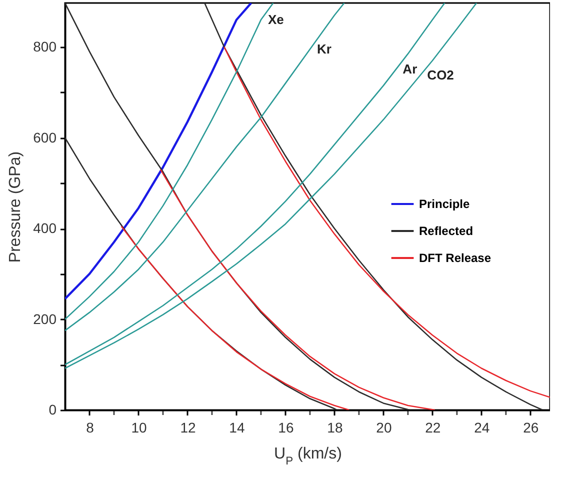 The height and width of the screenshot is (479, 574). What do you see at coordinates (52, 410) in the screenshot?
I see `y-tick-label: 0` at bounding box center [52, 410].